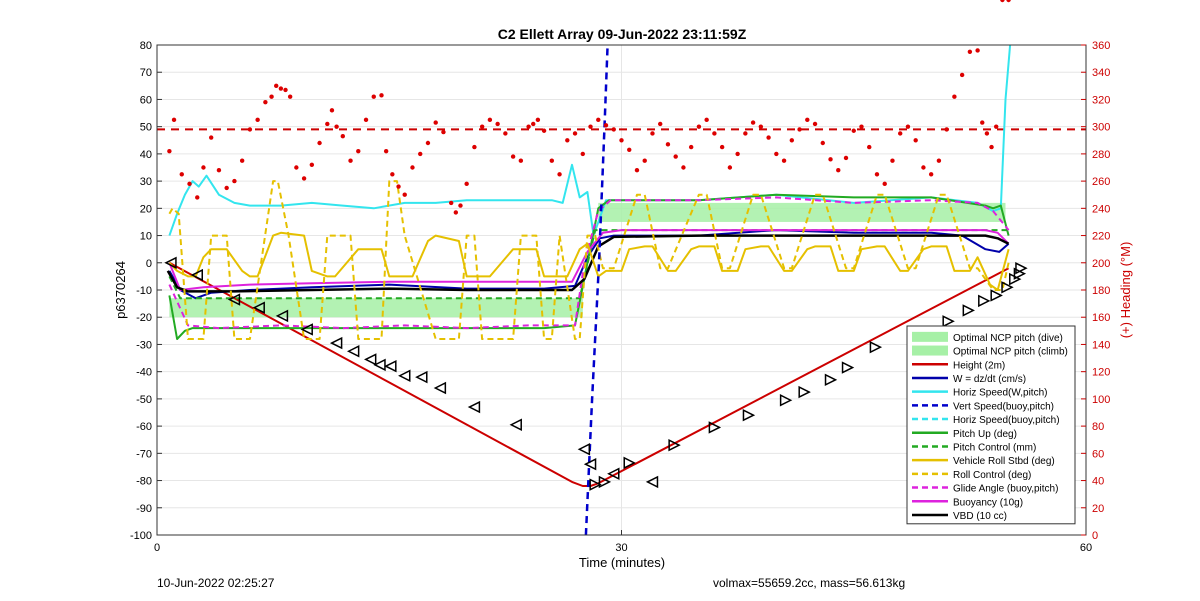 Image resolution: width=1200 pixels, height=601 pixels. I want to click on y-tick-label: -80, so click(144, 482).